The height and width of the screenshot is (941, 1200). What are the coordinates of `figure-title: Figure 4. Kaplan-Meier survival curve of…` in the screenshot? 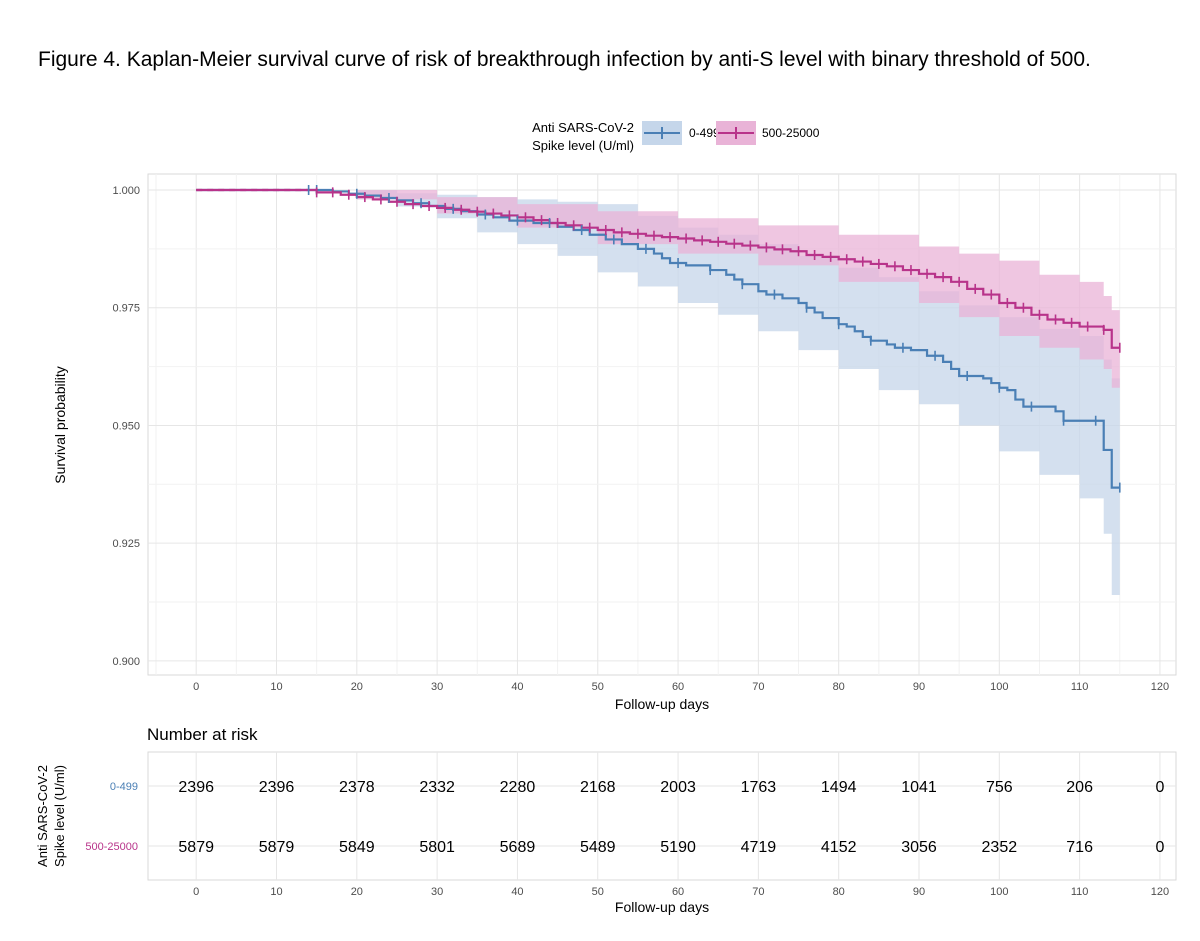 It's located at (564, 59).